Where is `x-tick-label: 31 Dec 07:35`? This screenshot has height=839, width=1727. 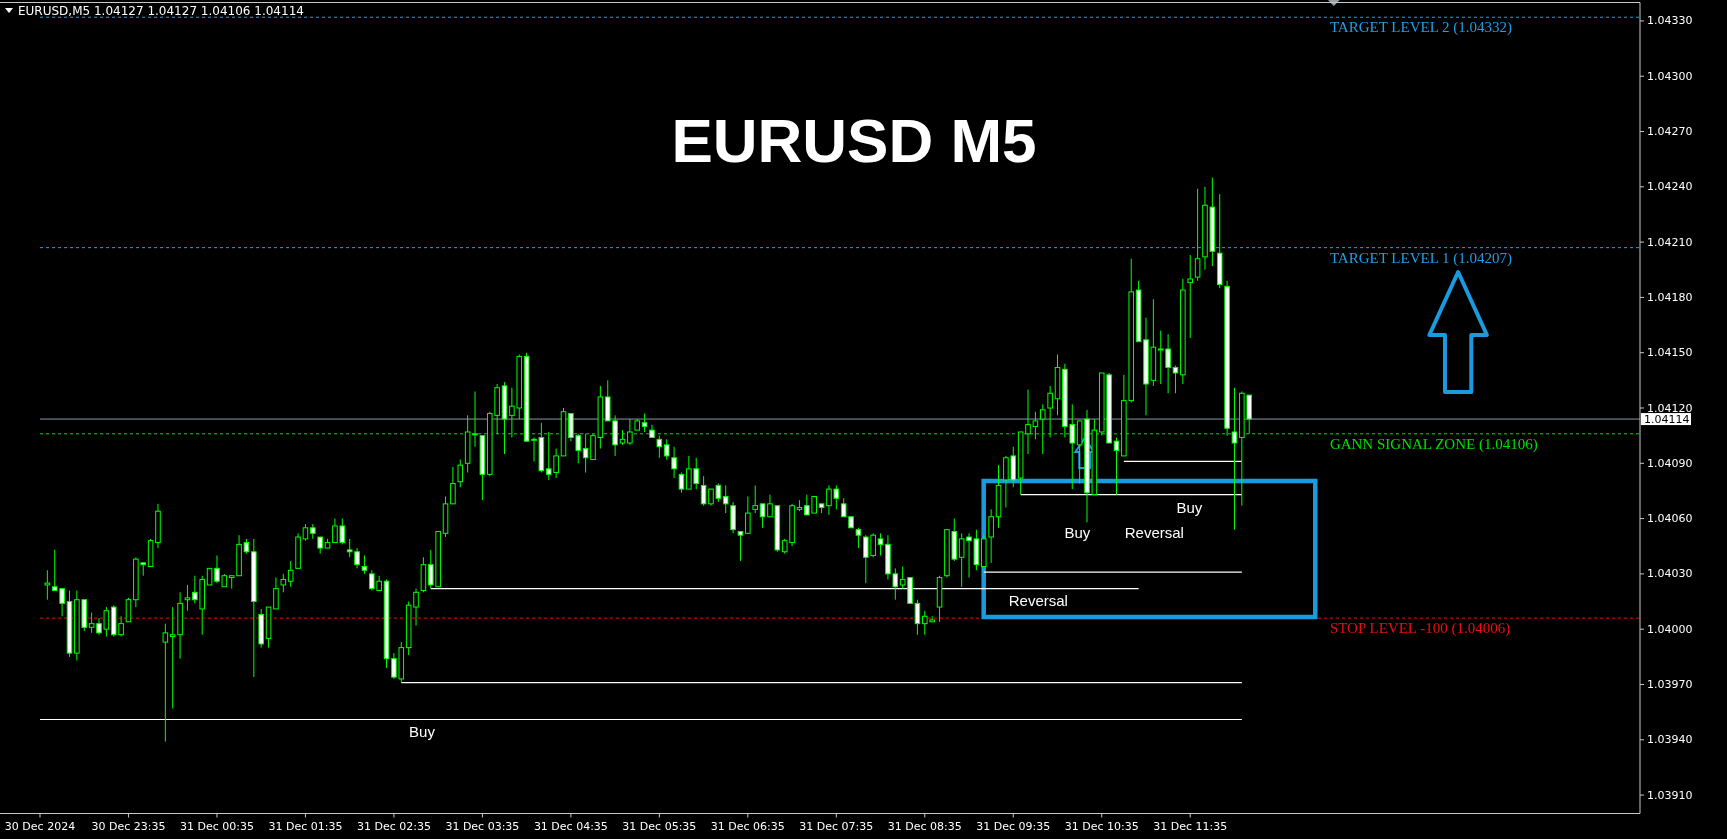 x-tick-label: 31 Dec 07:35 is located at coordinates (836, 826).